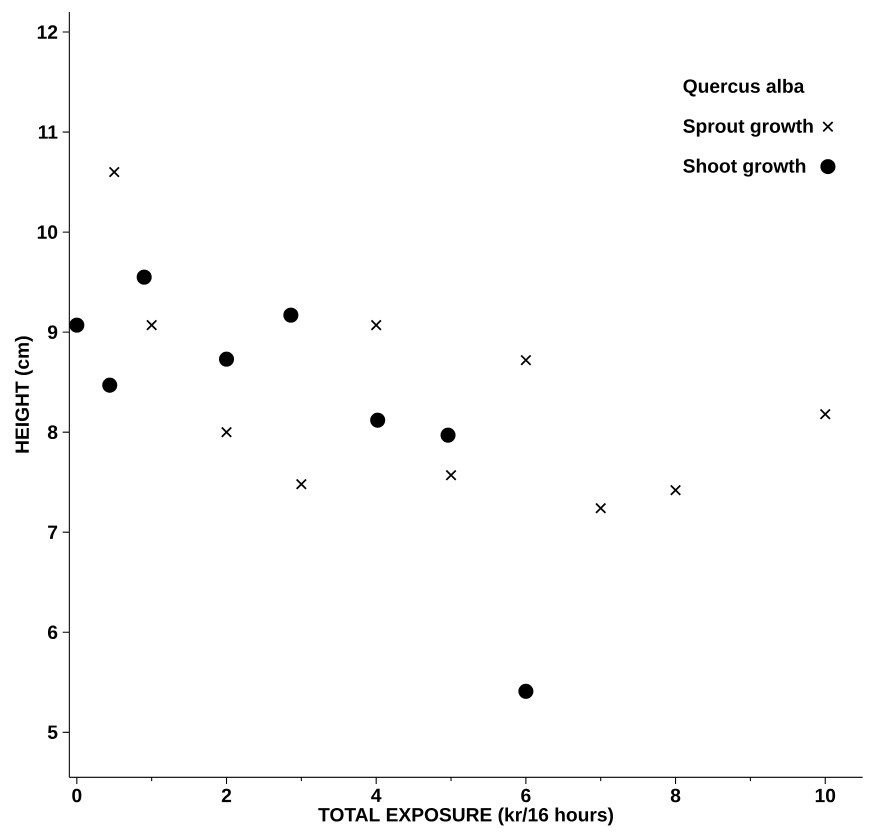  What do you see at coordinates (53, 432) in the screenshot?
I see `y-tick-label: 8` at bounding box center [53, 432].